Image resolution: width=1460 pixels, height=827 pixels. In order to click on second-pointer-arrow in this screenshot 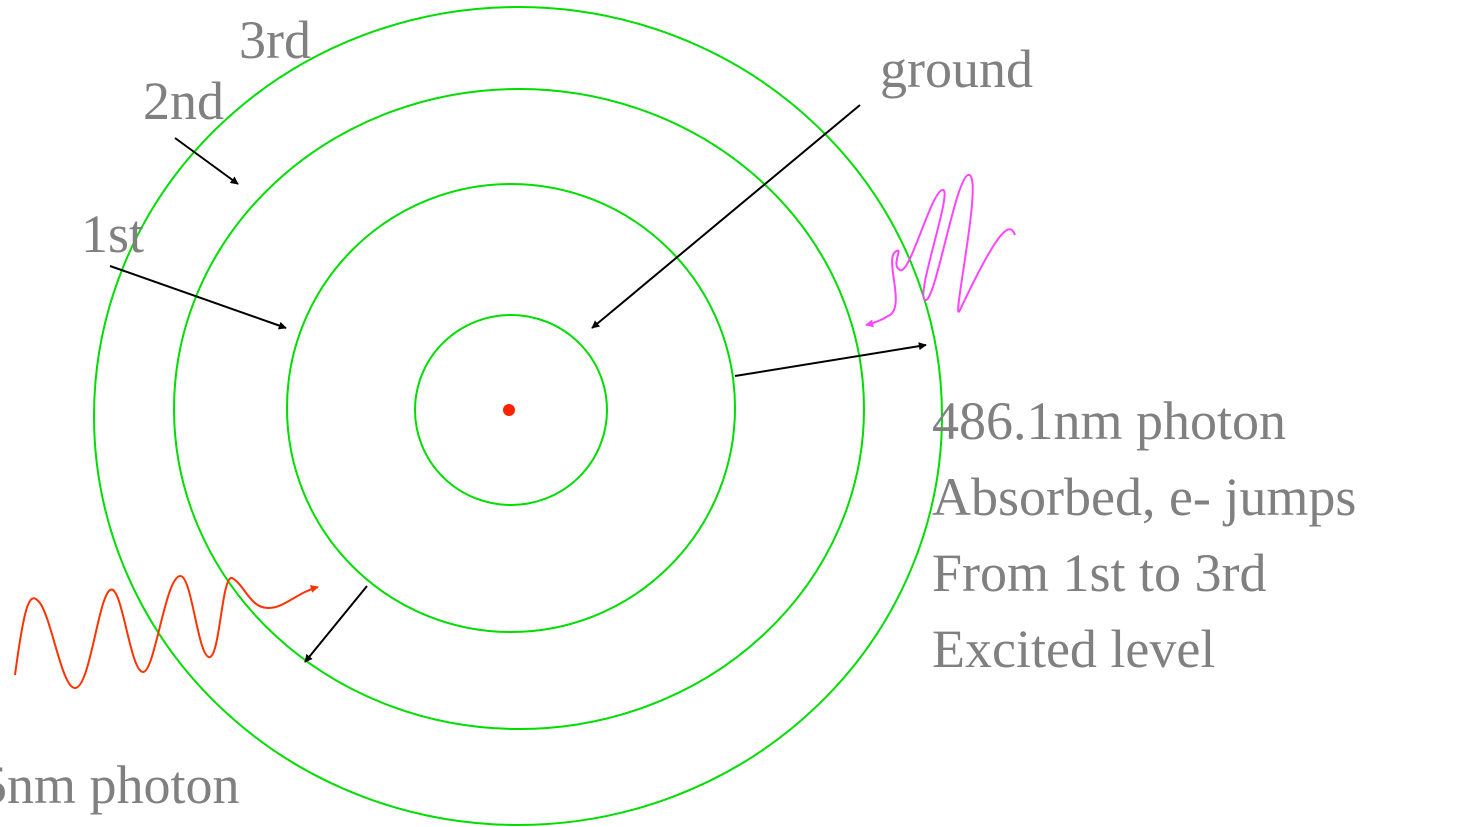, I will do `click(206, 161)`.